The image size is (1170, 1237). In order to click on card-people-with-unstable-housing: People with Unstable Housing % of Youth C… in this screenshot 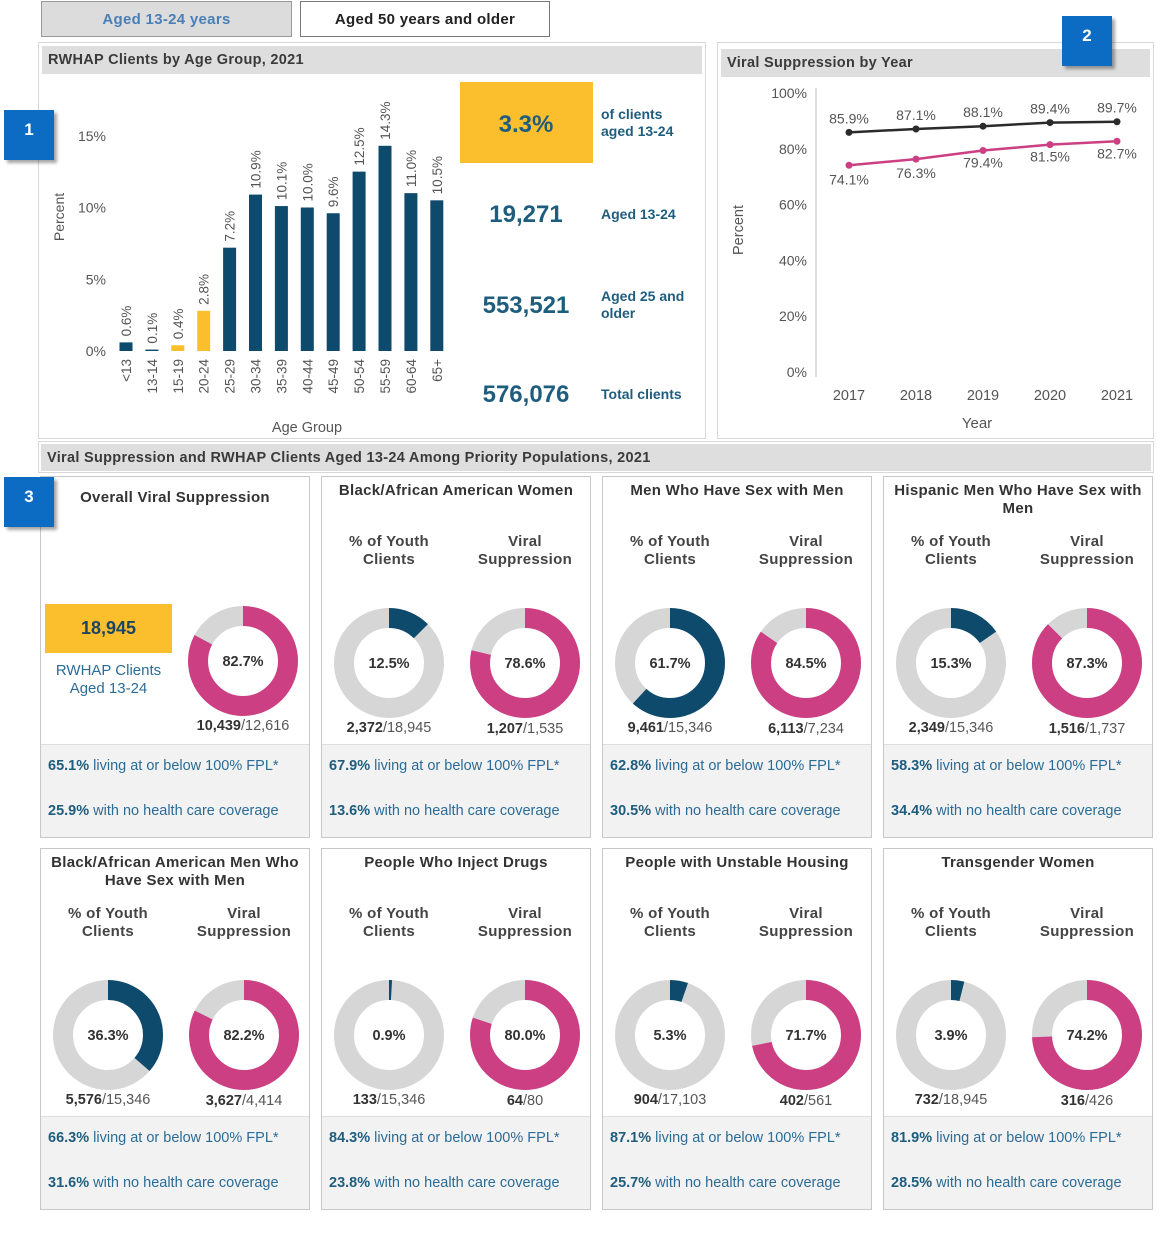, I will do `click(737, 1029)`.